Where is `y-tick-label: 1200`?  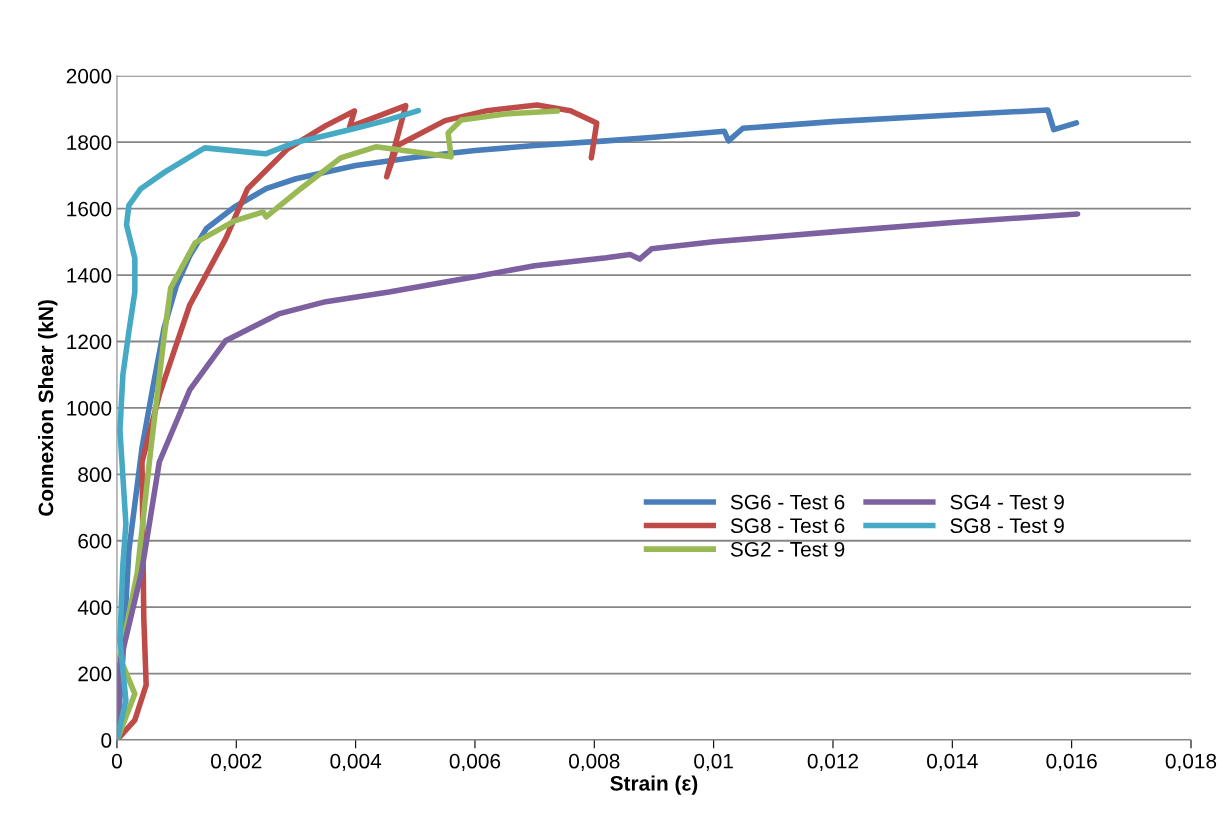
y-tick-label: 1200 is located at coordinates (89, 342).